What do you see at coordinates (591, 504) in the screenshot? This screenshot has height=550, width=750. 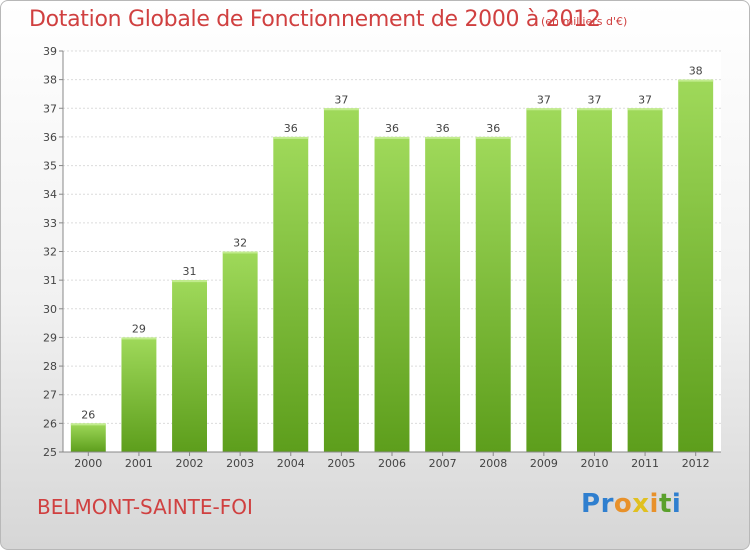 I see `logo-letter: P` at bounding box center [591, 504].